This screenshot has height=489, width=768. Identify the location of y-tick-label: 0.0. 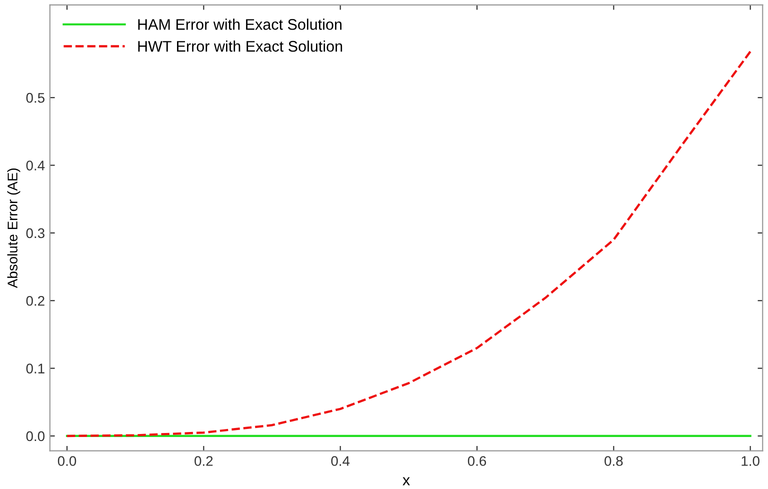
(35, 436).